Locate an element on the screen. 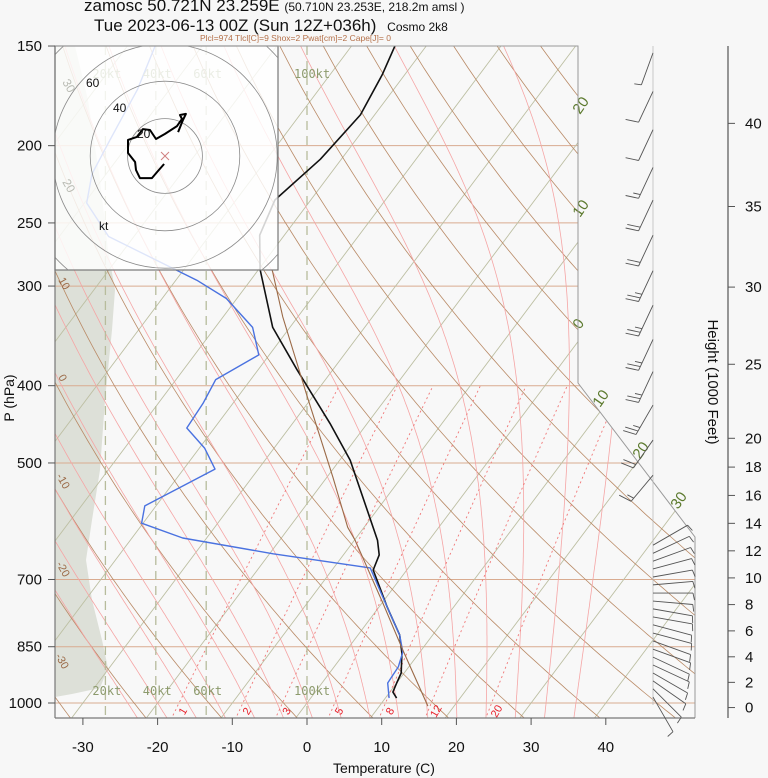 This screenshot has width=768, height=778. mixing-ratio-label: 3 is located at coordinates (286, 711).